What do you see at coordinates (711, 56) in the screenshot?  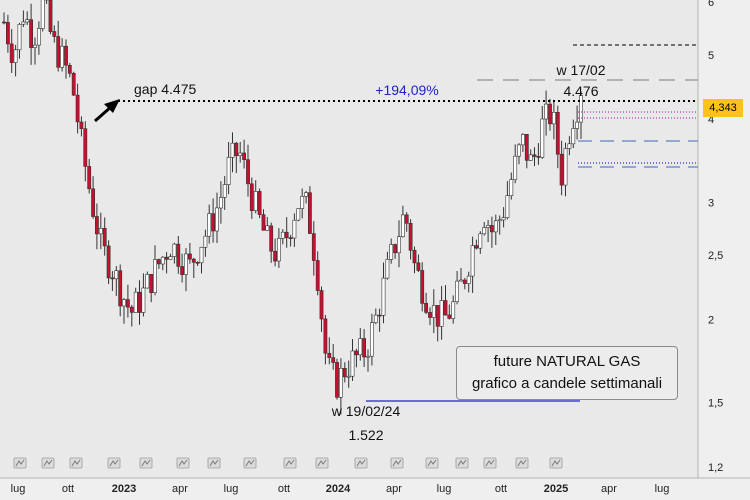 I see `y-tick-label: 5` at bounding box center [711, 56].